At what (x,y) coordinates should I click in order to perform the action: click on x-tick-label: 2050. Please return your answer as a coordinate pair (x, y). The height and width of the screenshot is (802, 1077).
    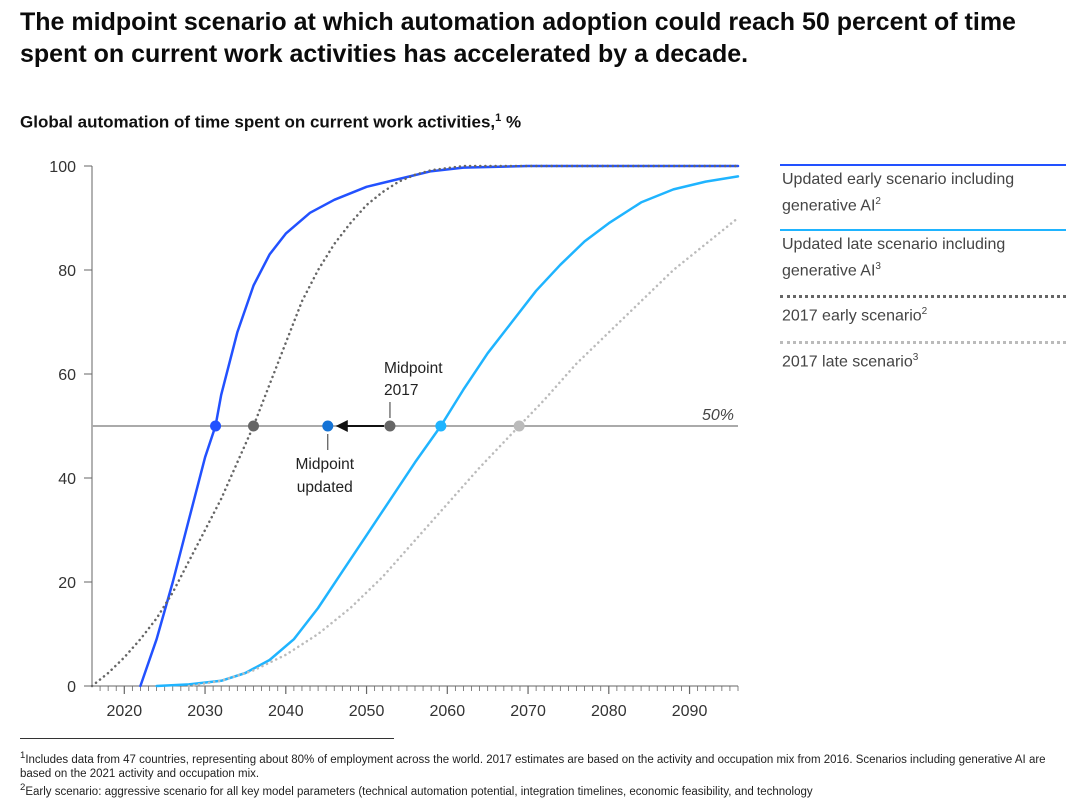
    Looking at the image, I should click on (367, 711).